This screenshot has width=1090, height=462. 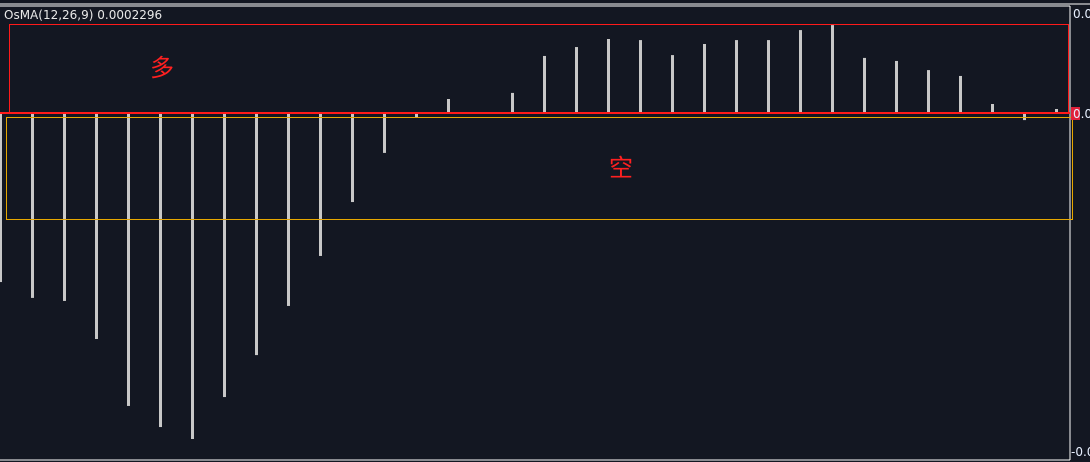 I want to click on ytick-zero: 0.0, so click(x=1081, y=114).